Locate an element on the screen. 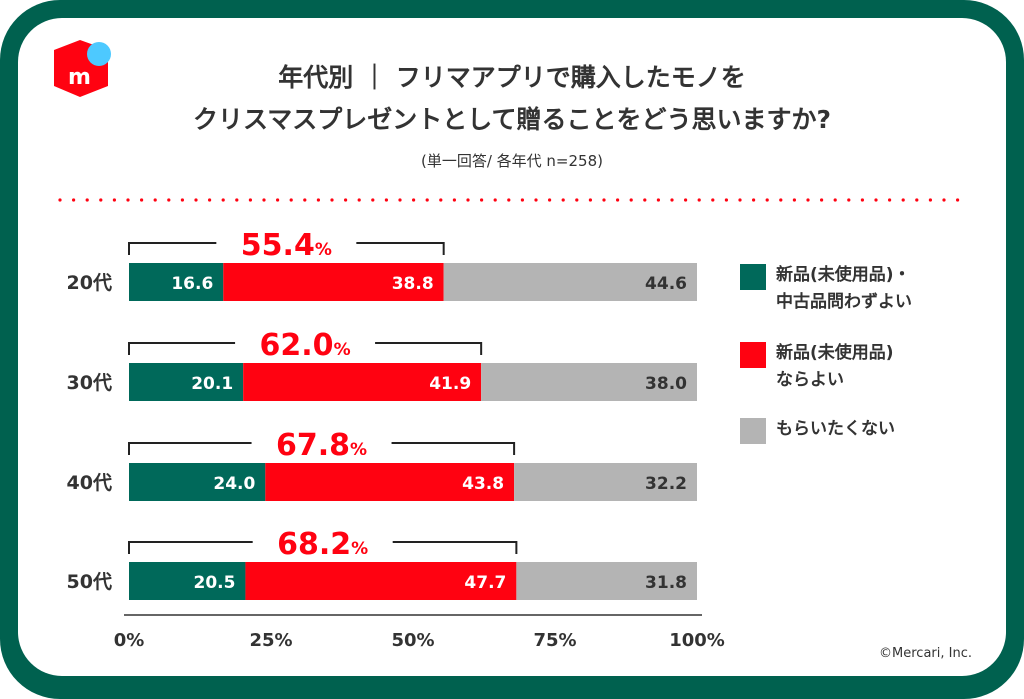 The image size is (1024, 699). category-label: 40代 is located at coordinates (89, 483).